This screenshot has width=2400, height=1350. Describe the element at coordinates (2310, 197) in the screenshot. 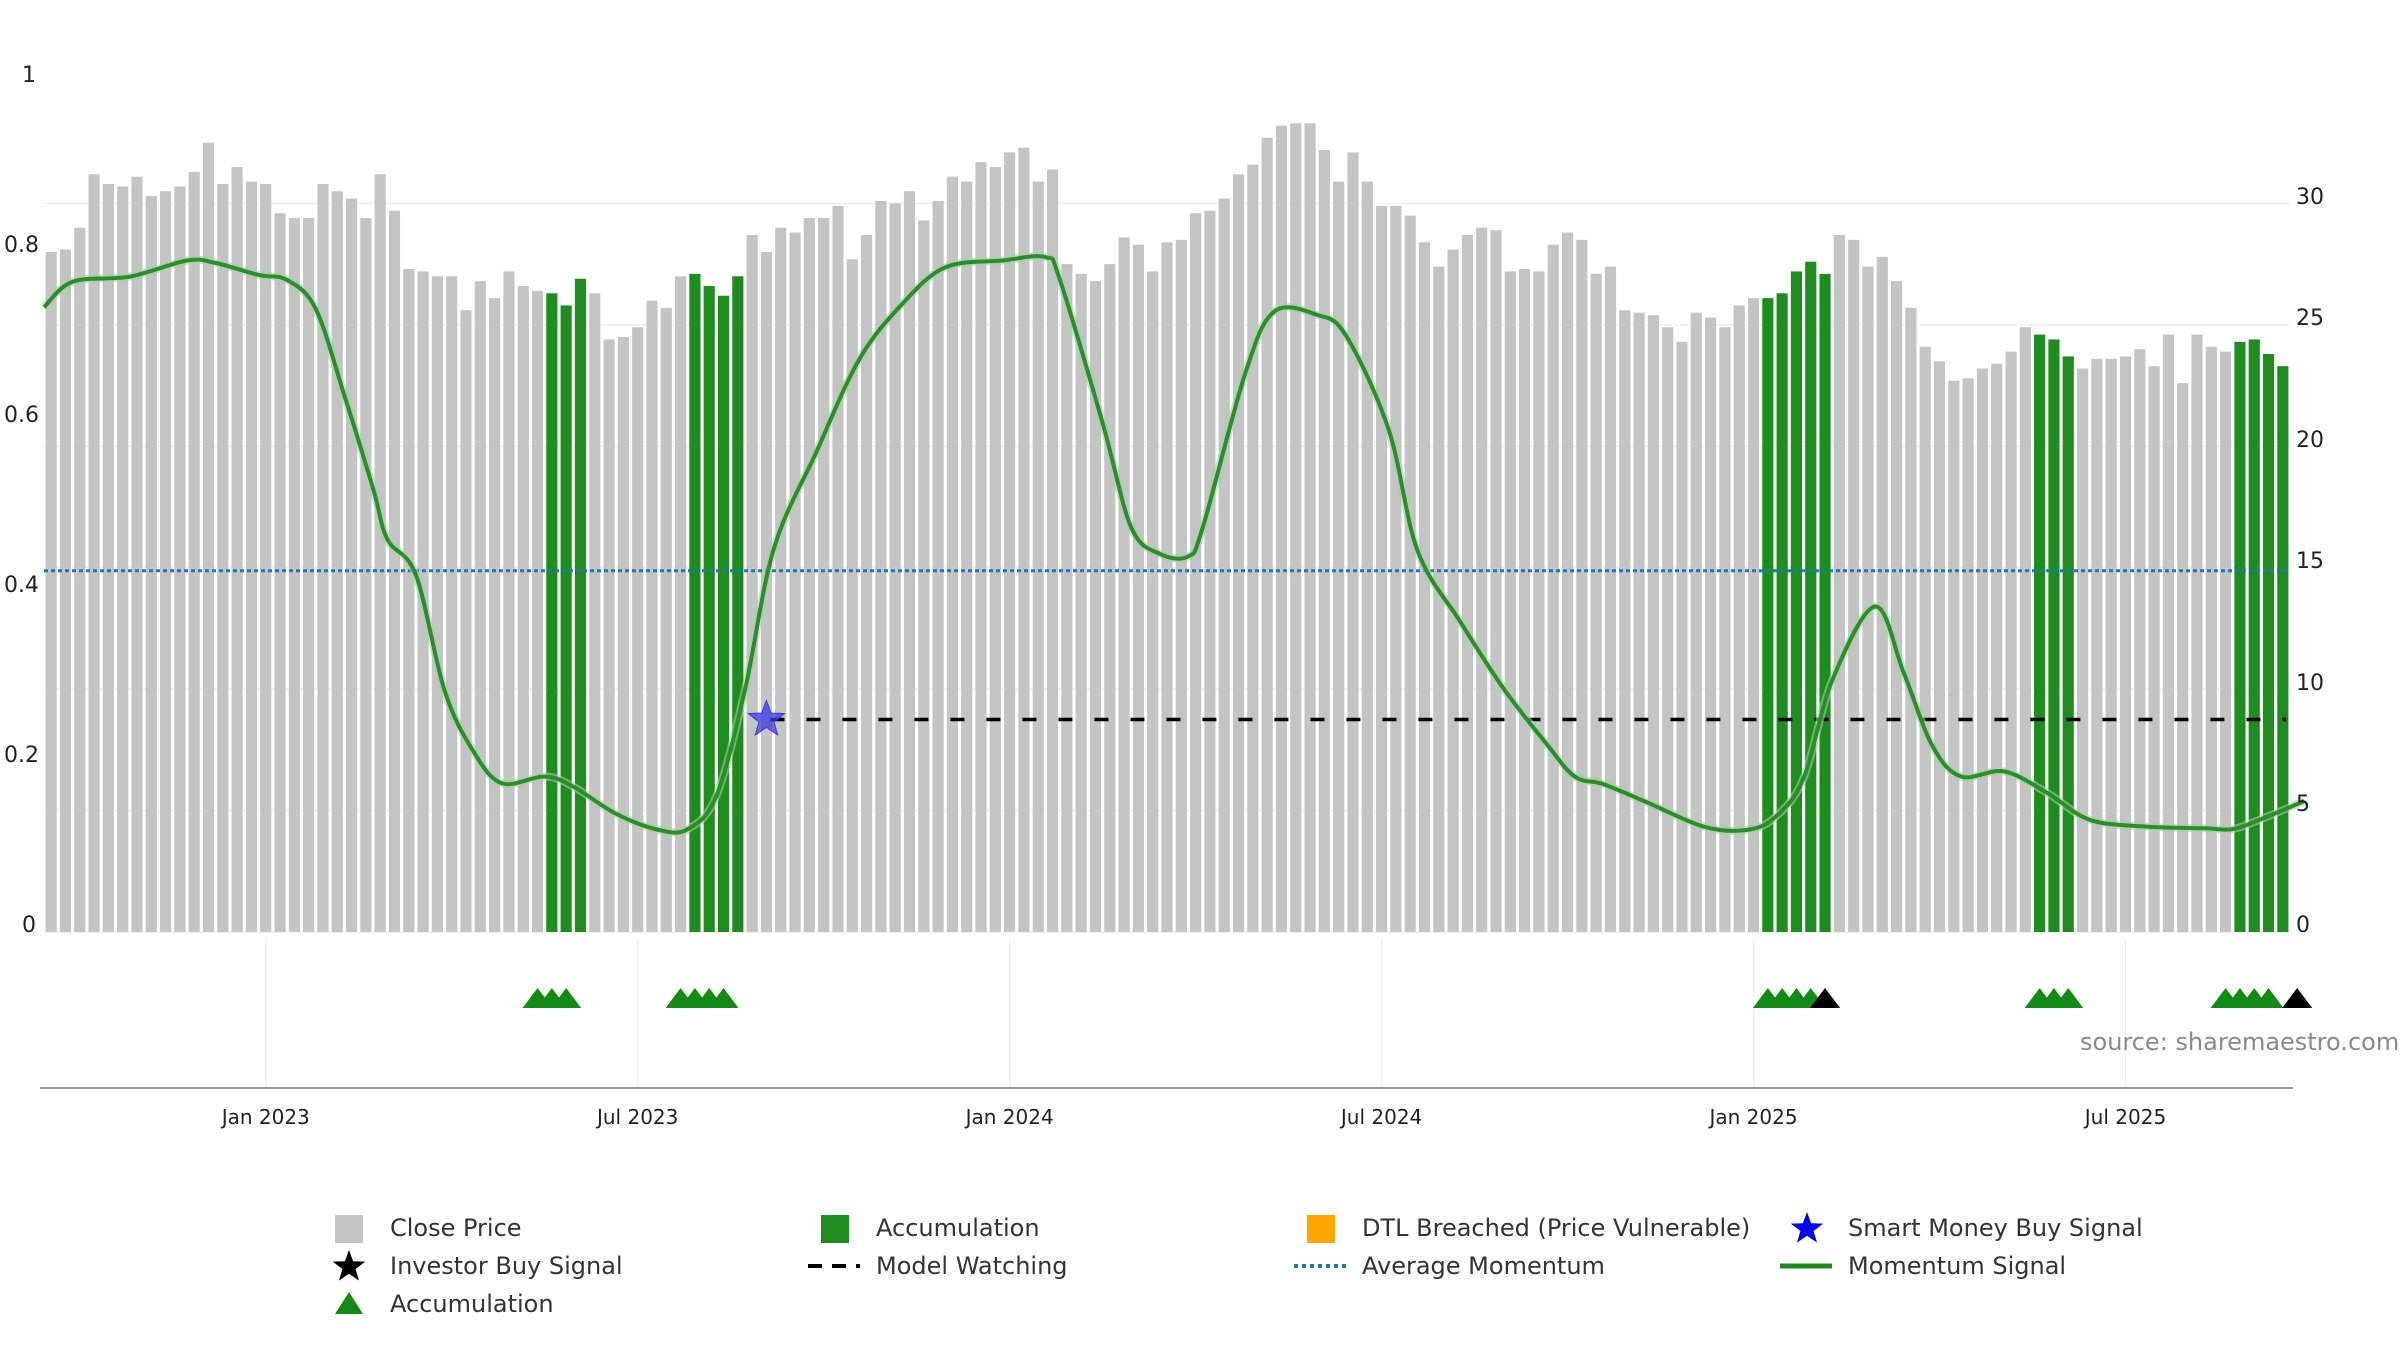

I see `right-tick-label: 30` at that location.